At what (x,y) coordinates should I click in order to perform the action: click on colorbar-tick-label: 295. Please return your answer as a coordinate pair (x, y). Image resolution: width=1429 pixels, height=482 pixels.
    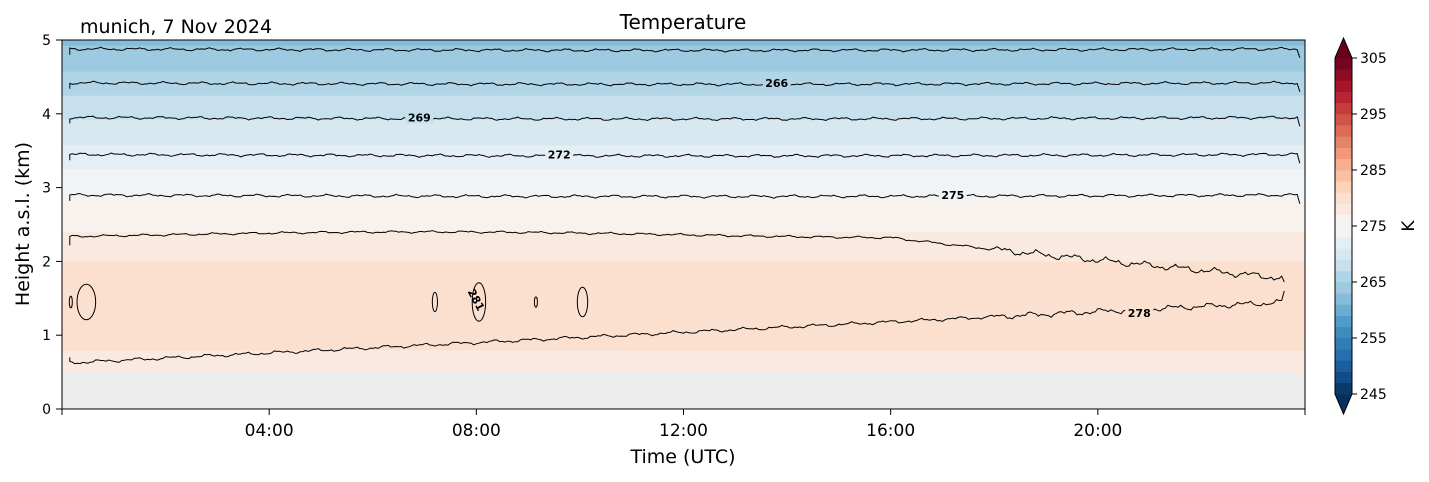
    Looking at the image, I should click on (1373, 115).